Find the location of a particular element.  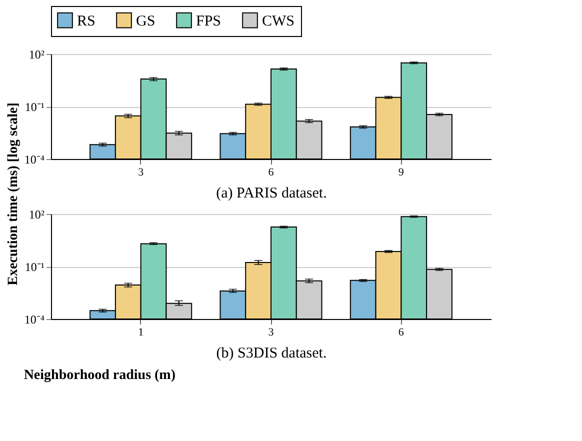

legend-label: CWS is located at coordinates (278, 21).